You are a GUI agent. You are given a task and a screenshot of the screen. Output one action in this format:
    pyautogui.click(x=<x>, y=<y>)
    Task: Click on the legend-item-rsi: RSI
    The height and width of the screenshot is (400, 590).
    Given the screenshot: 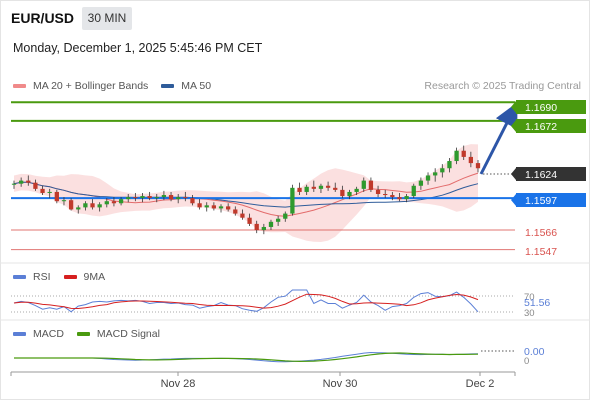 What is the action you would take?
    pyautogui.click(x=32, y=277)
    